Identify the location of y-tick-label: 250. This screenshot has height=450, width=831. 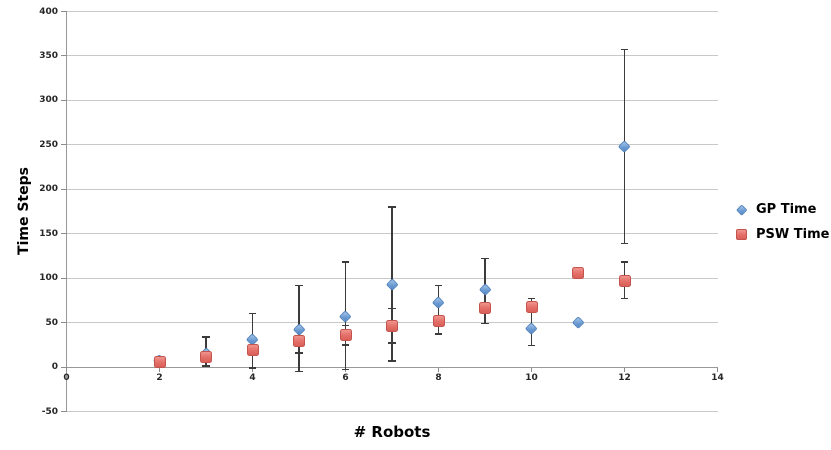
(48, 144).